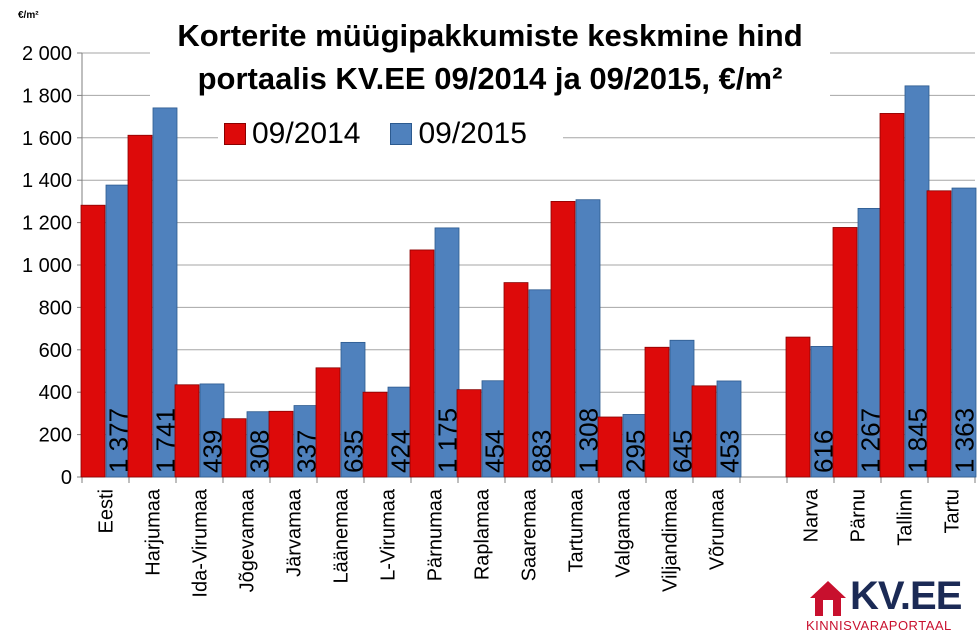  I want to click on legend-label-2015: 09/2015, so click(472, 133).